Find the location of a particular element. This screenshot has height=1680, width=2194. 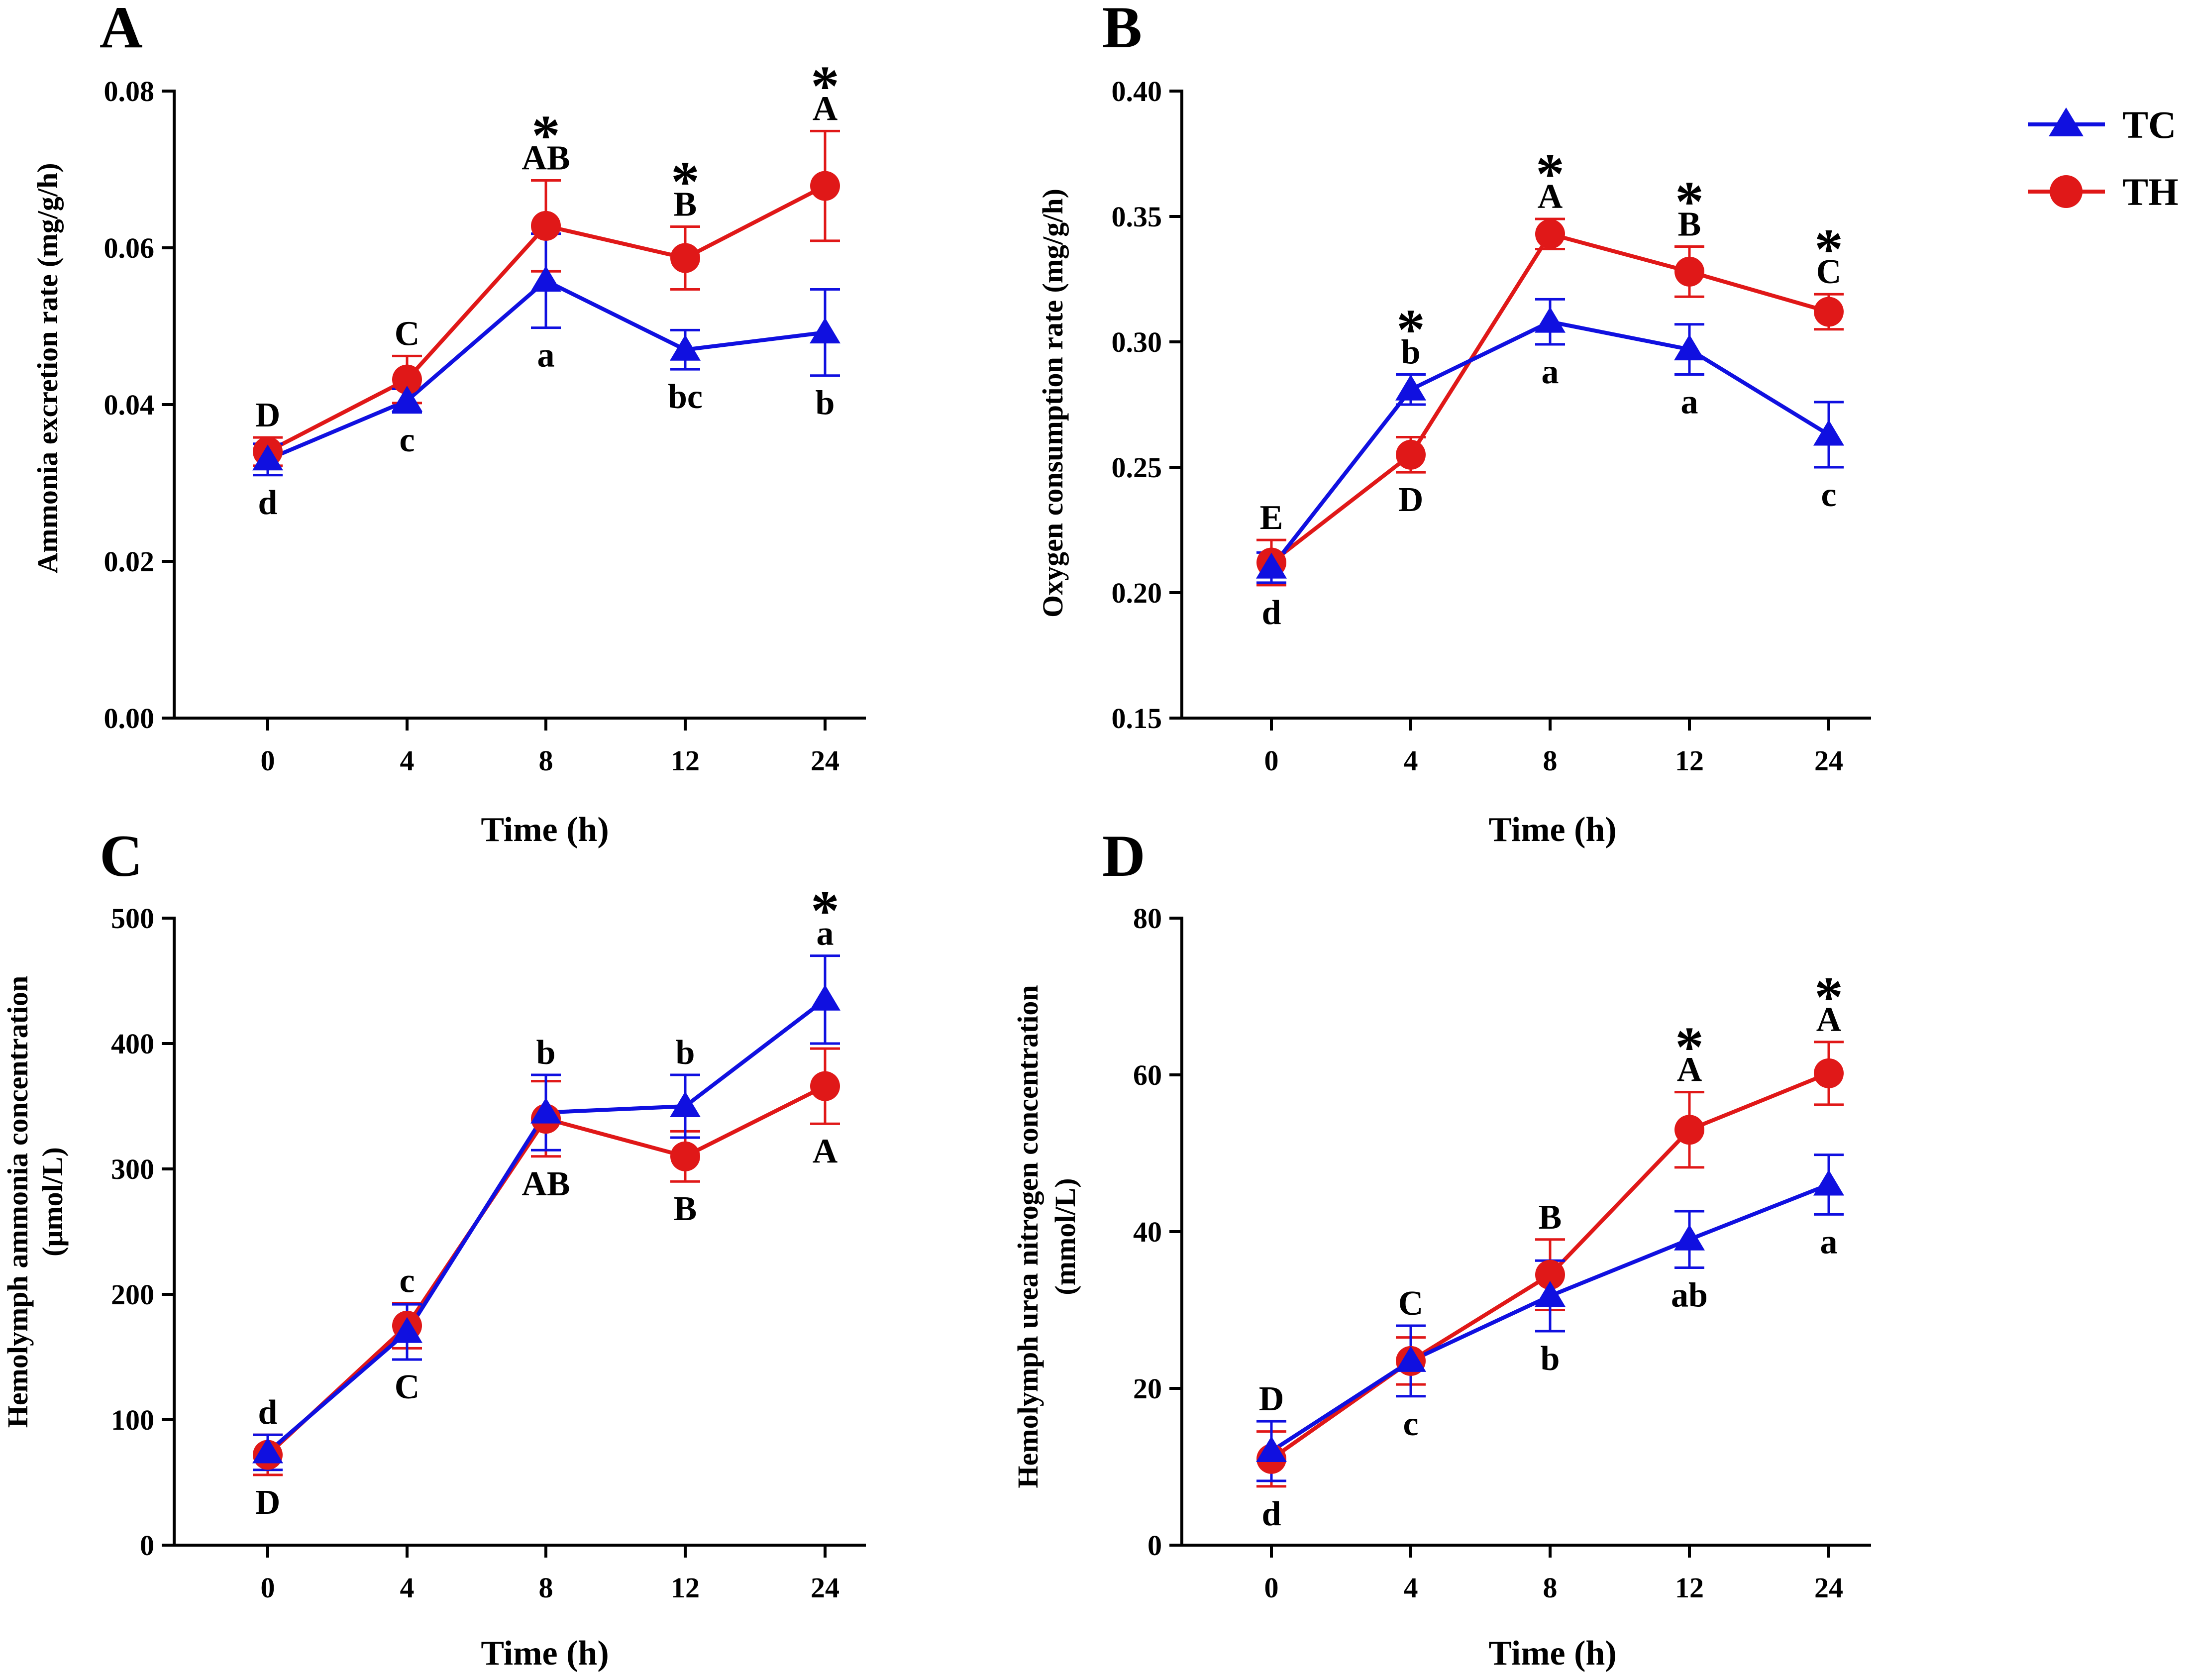

y-tick-label: 0.40 is located at coordinates (1137, 91).